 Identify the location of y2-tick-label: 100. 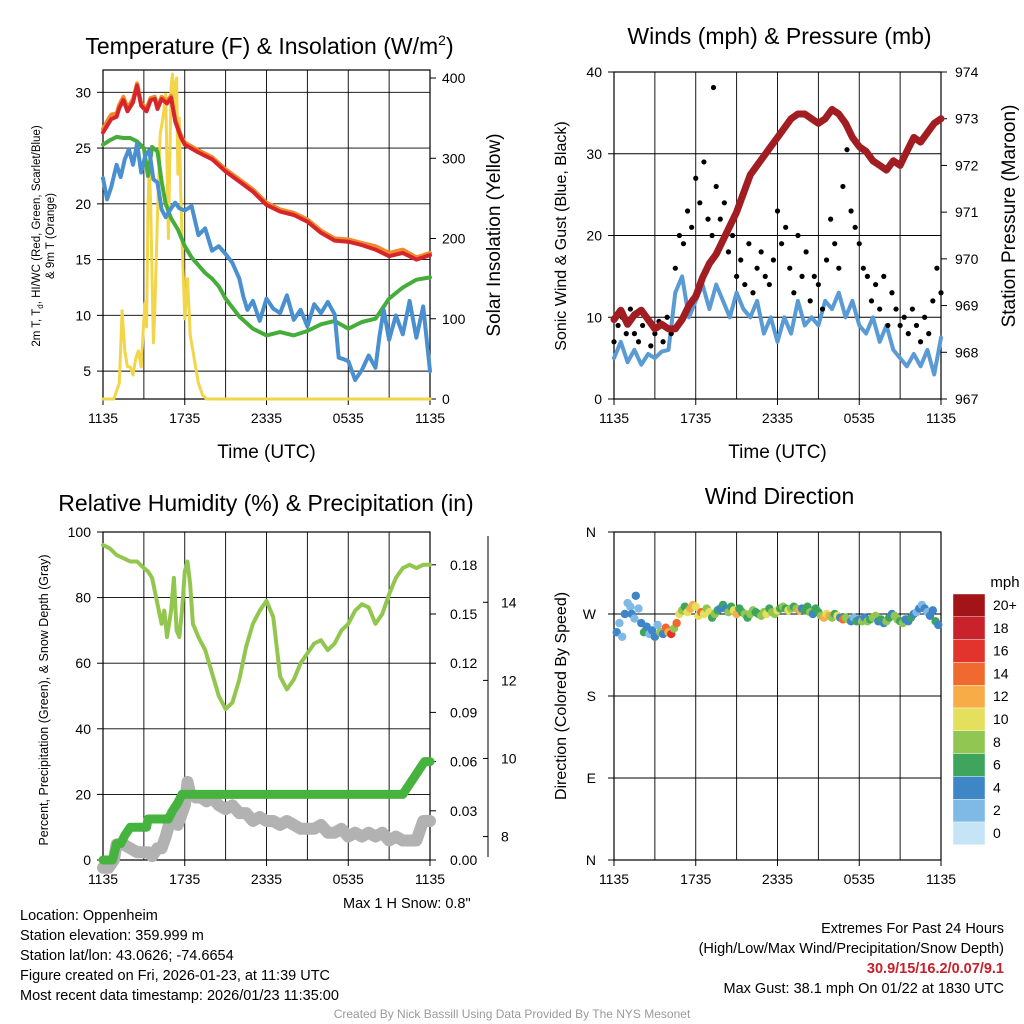
(454, 319).